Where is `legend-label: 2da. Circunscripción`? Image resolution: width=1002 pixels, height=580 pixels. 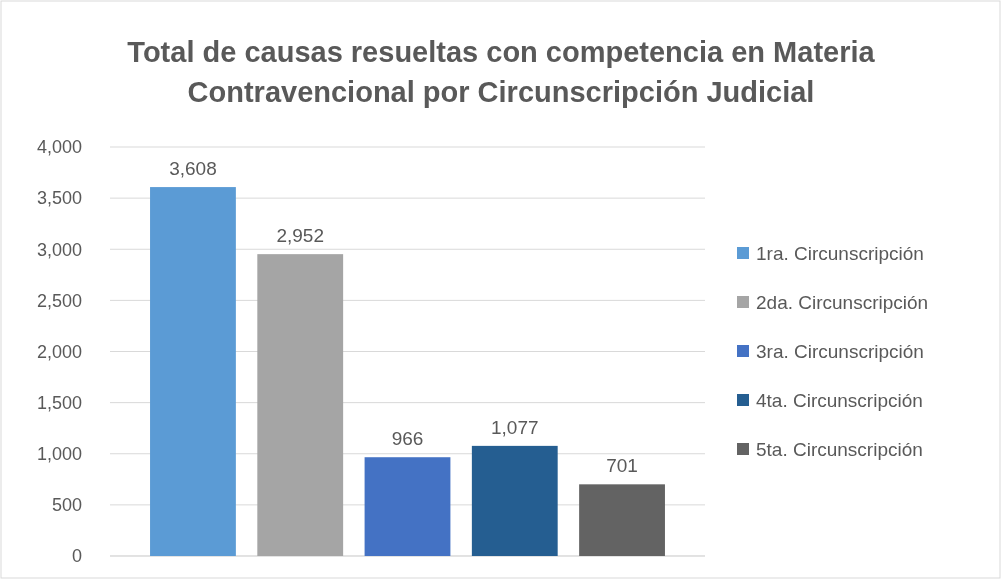
legend-label: 2da. Circunscripción is located at coordinates (842, 302).